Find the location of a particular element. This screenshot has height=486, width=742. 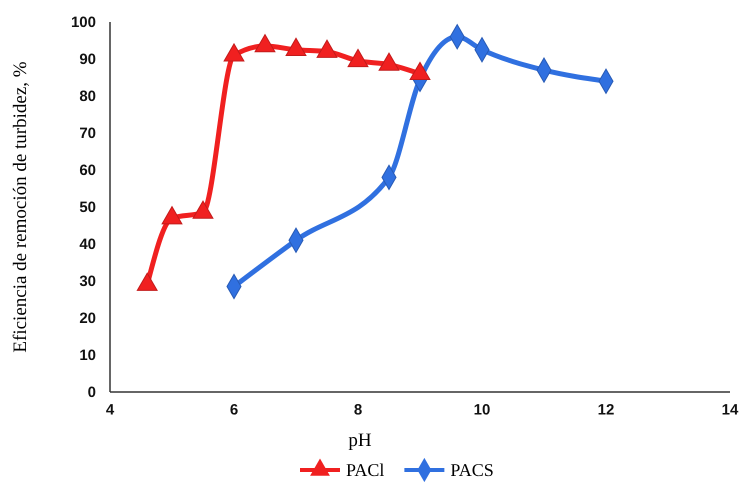

legend-label: PACl is located at coordinates (365, 470).